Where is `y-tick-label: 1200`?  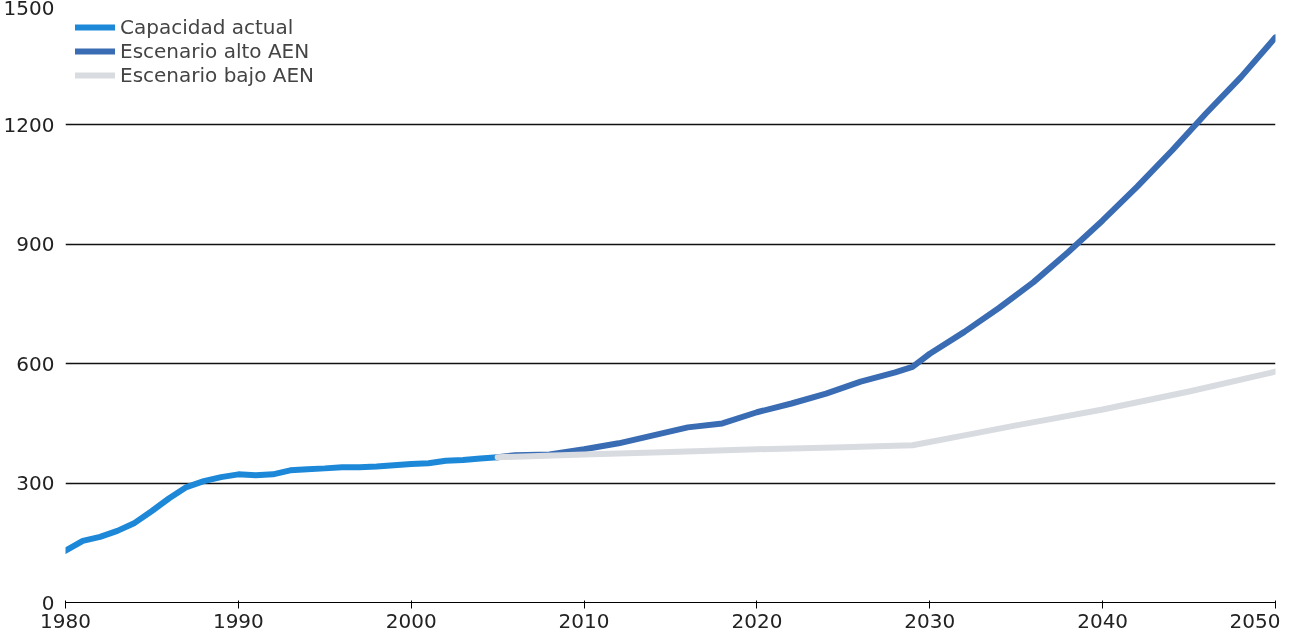
y-tick-label: 1200 is located at coordinates (29, 124).